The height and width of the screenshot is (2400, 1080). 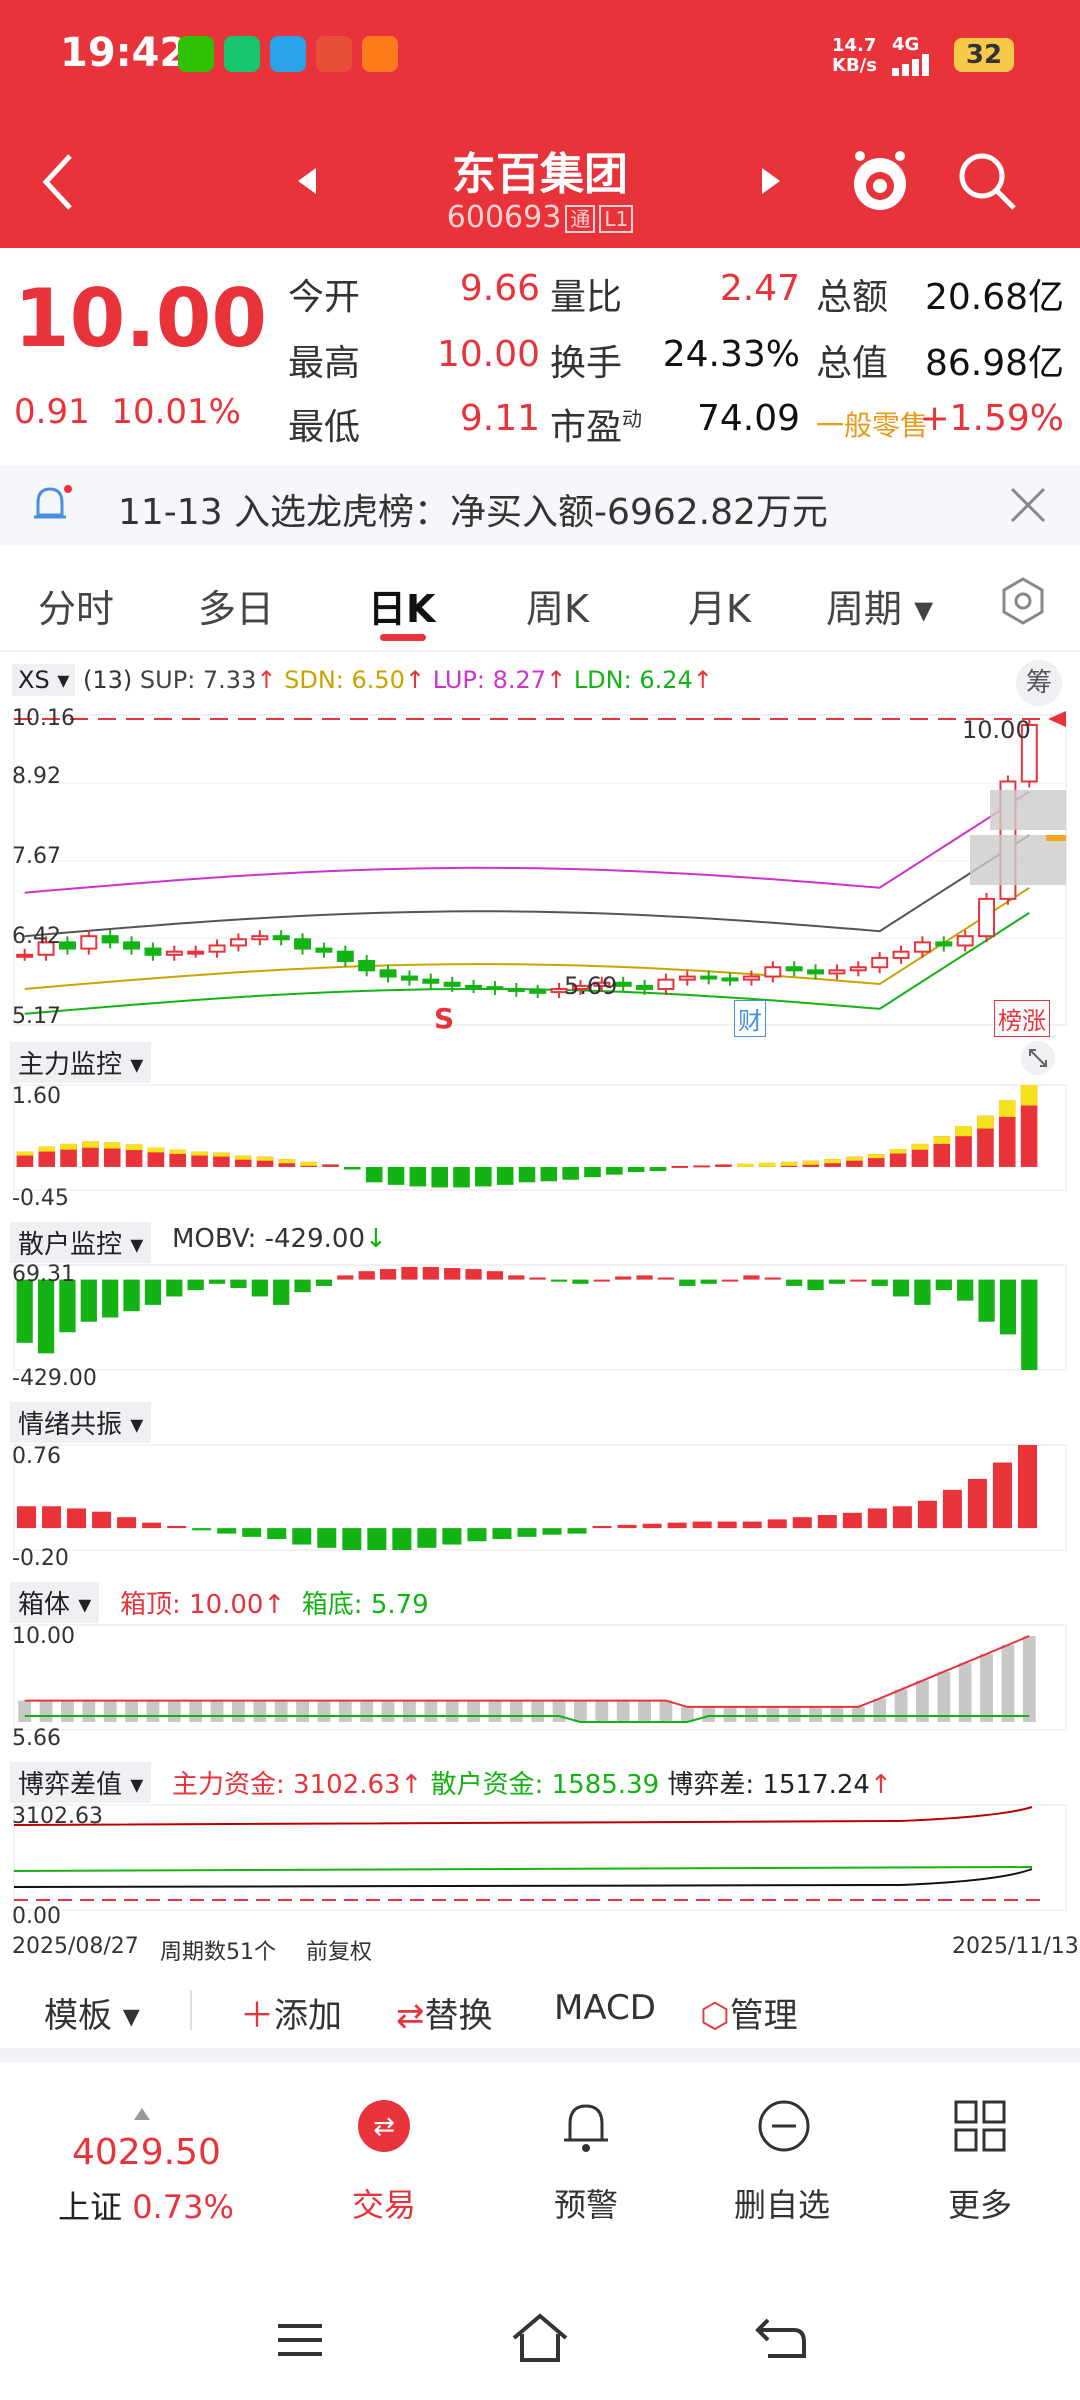 I want to click on panel-qingxu-label: 情绪共振 ▾, so click(x=81, y=1422).